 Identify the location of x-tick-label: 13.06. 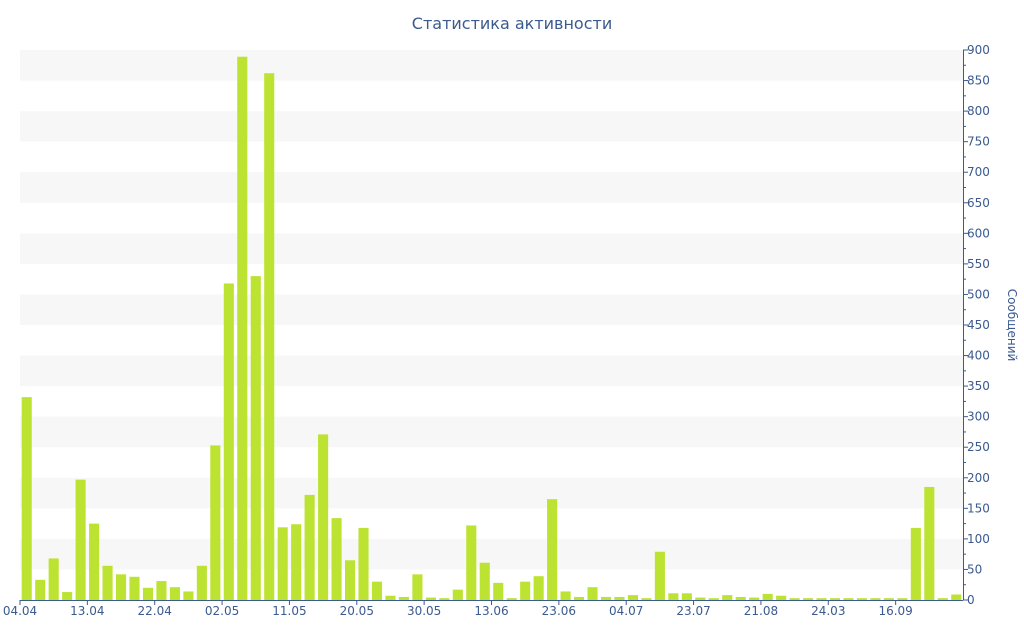
(491, 611).